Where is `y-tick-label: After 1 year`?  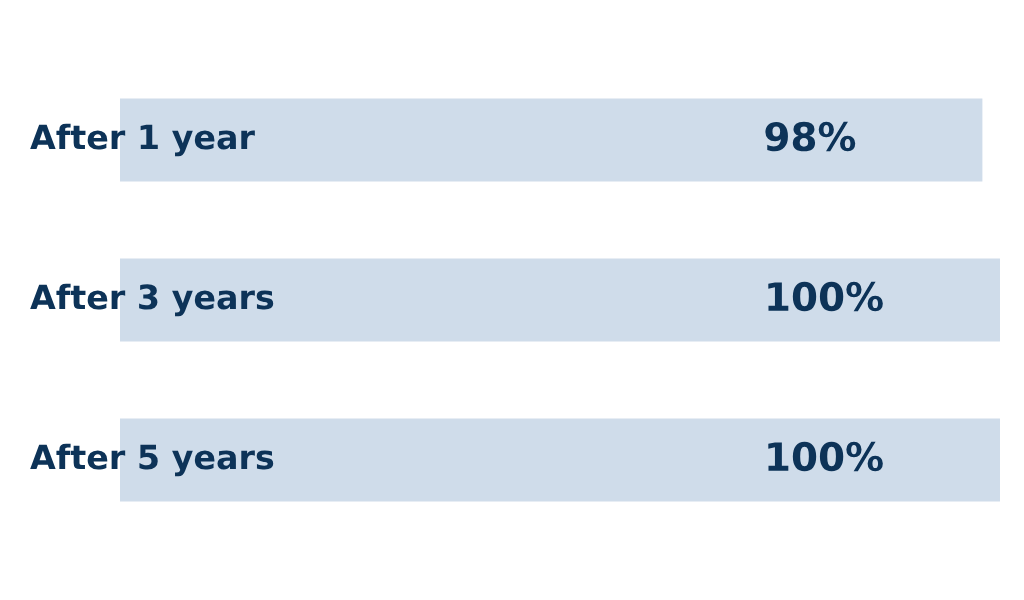 y-tick-label: After 1 year is located at coordinates (142, 140).